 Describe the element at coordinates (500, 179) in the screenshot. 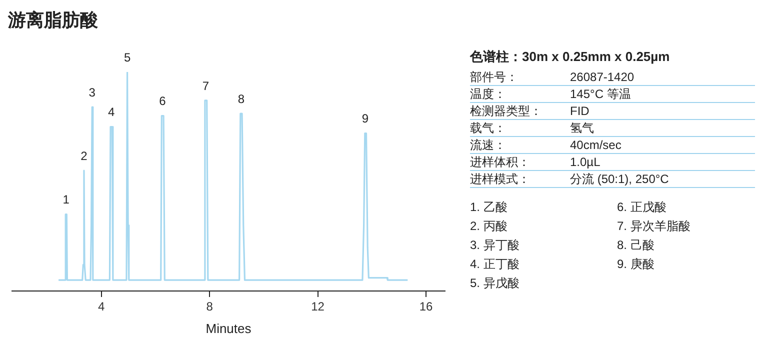

I see `text: 进样模式：` at that location.